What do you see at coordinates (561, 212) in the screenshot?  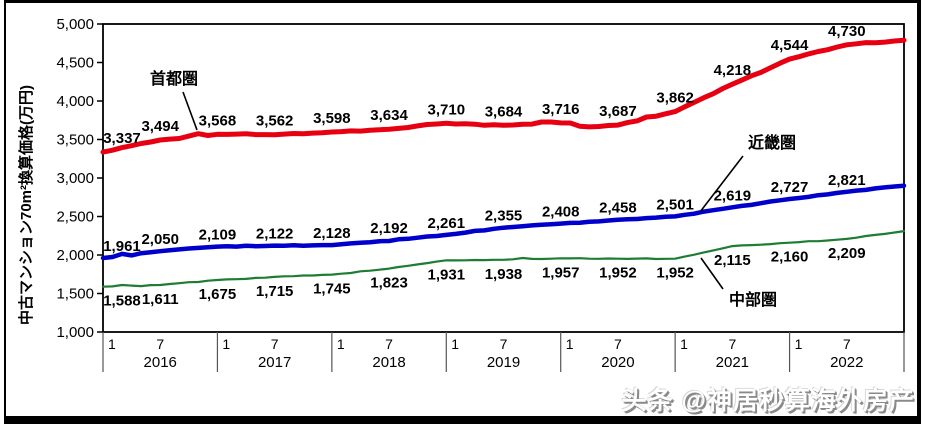 I see `data-label-近畿圏: 2,408` at bounding box center [561, 212].